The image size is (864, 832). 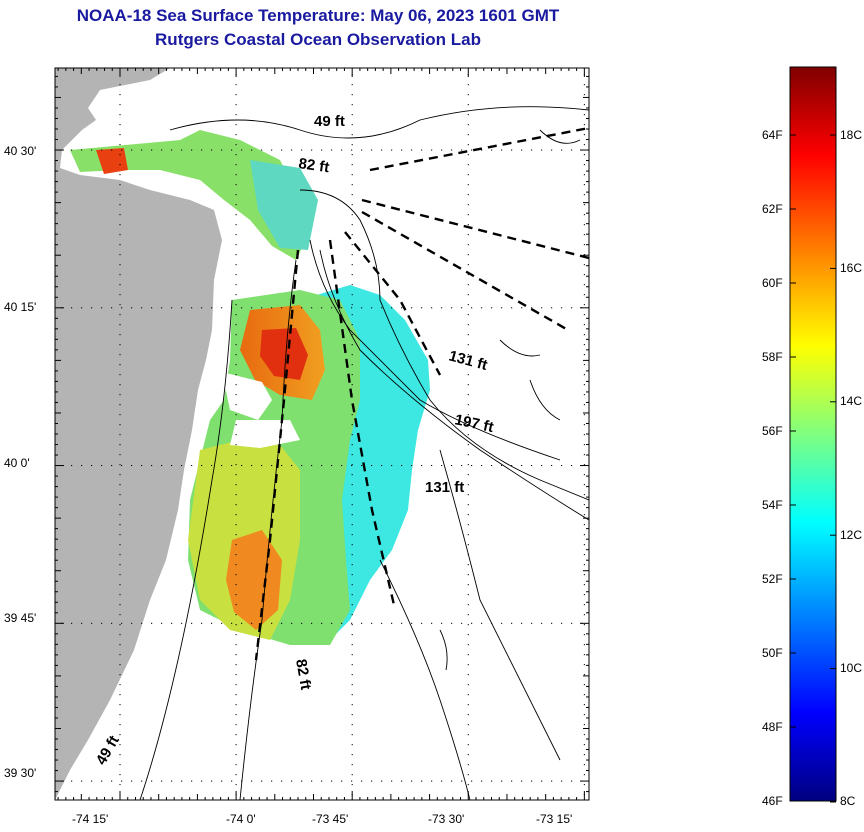 I want to click on depth-label: 49 ft, so click(x=329, y=121).